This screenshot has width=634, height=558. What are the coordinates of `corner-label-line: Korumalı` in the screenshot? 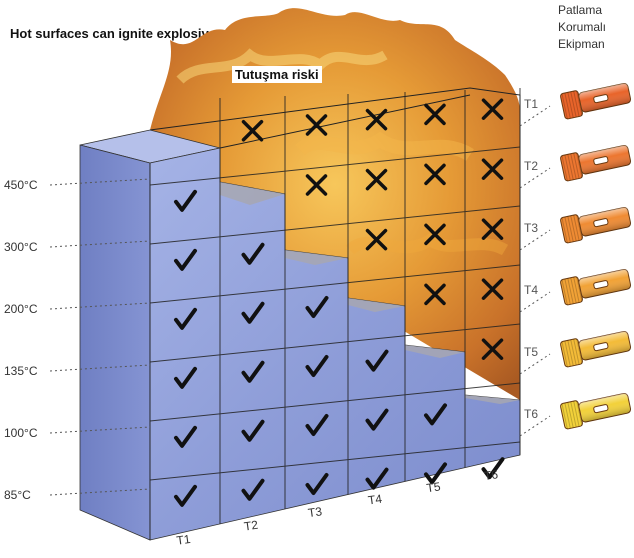 It's located at (582, 27).